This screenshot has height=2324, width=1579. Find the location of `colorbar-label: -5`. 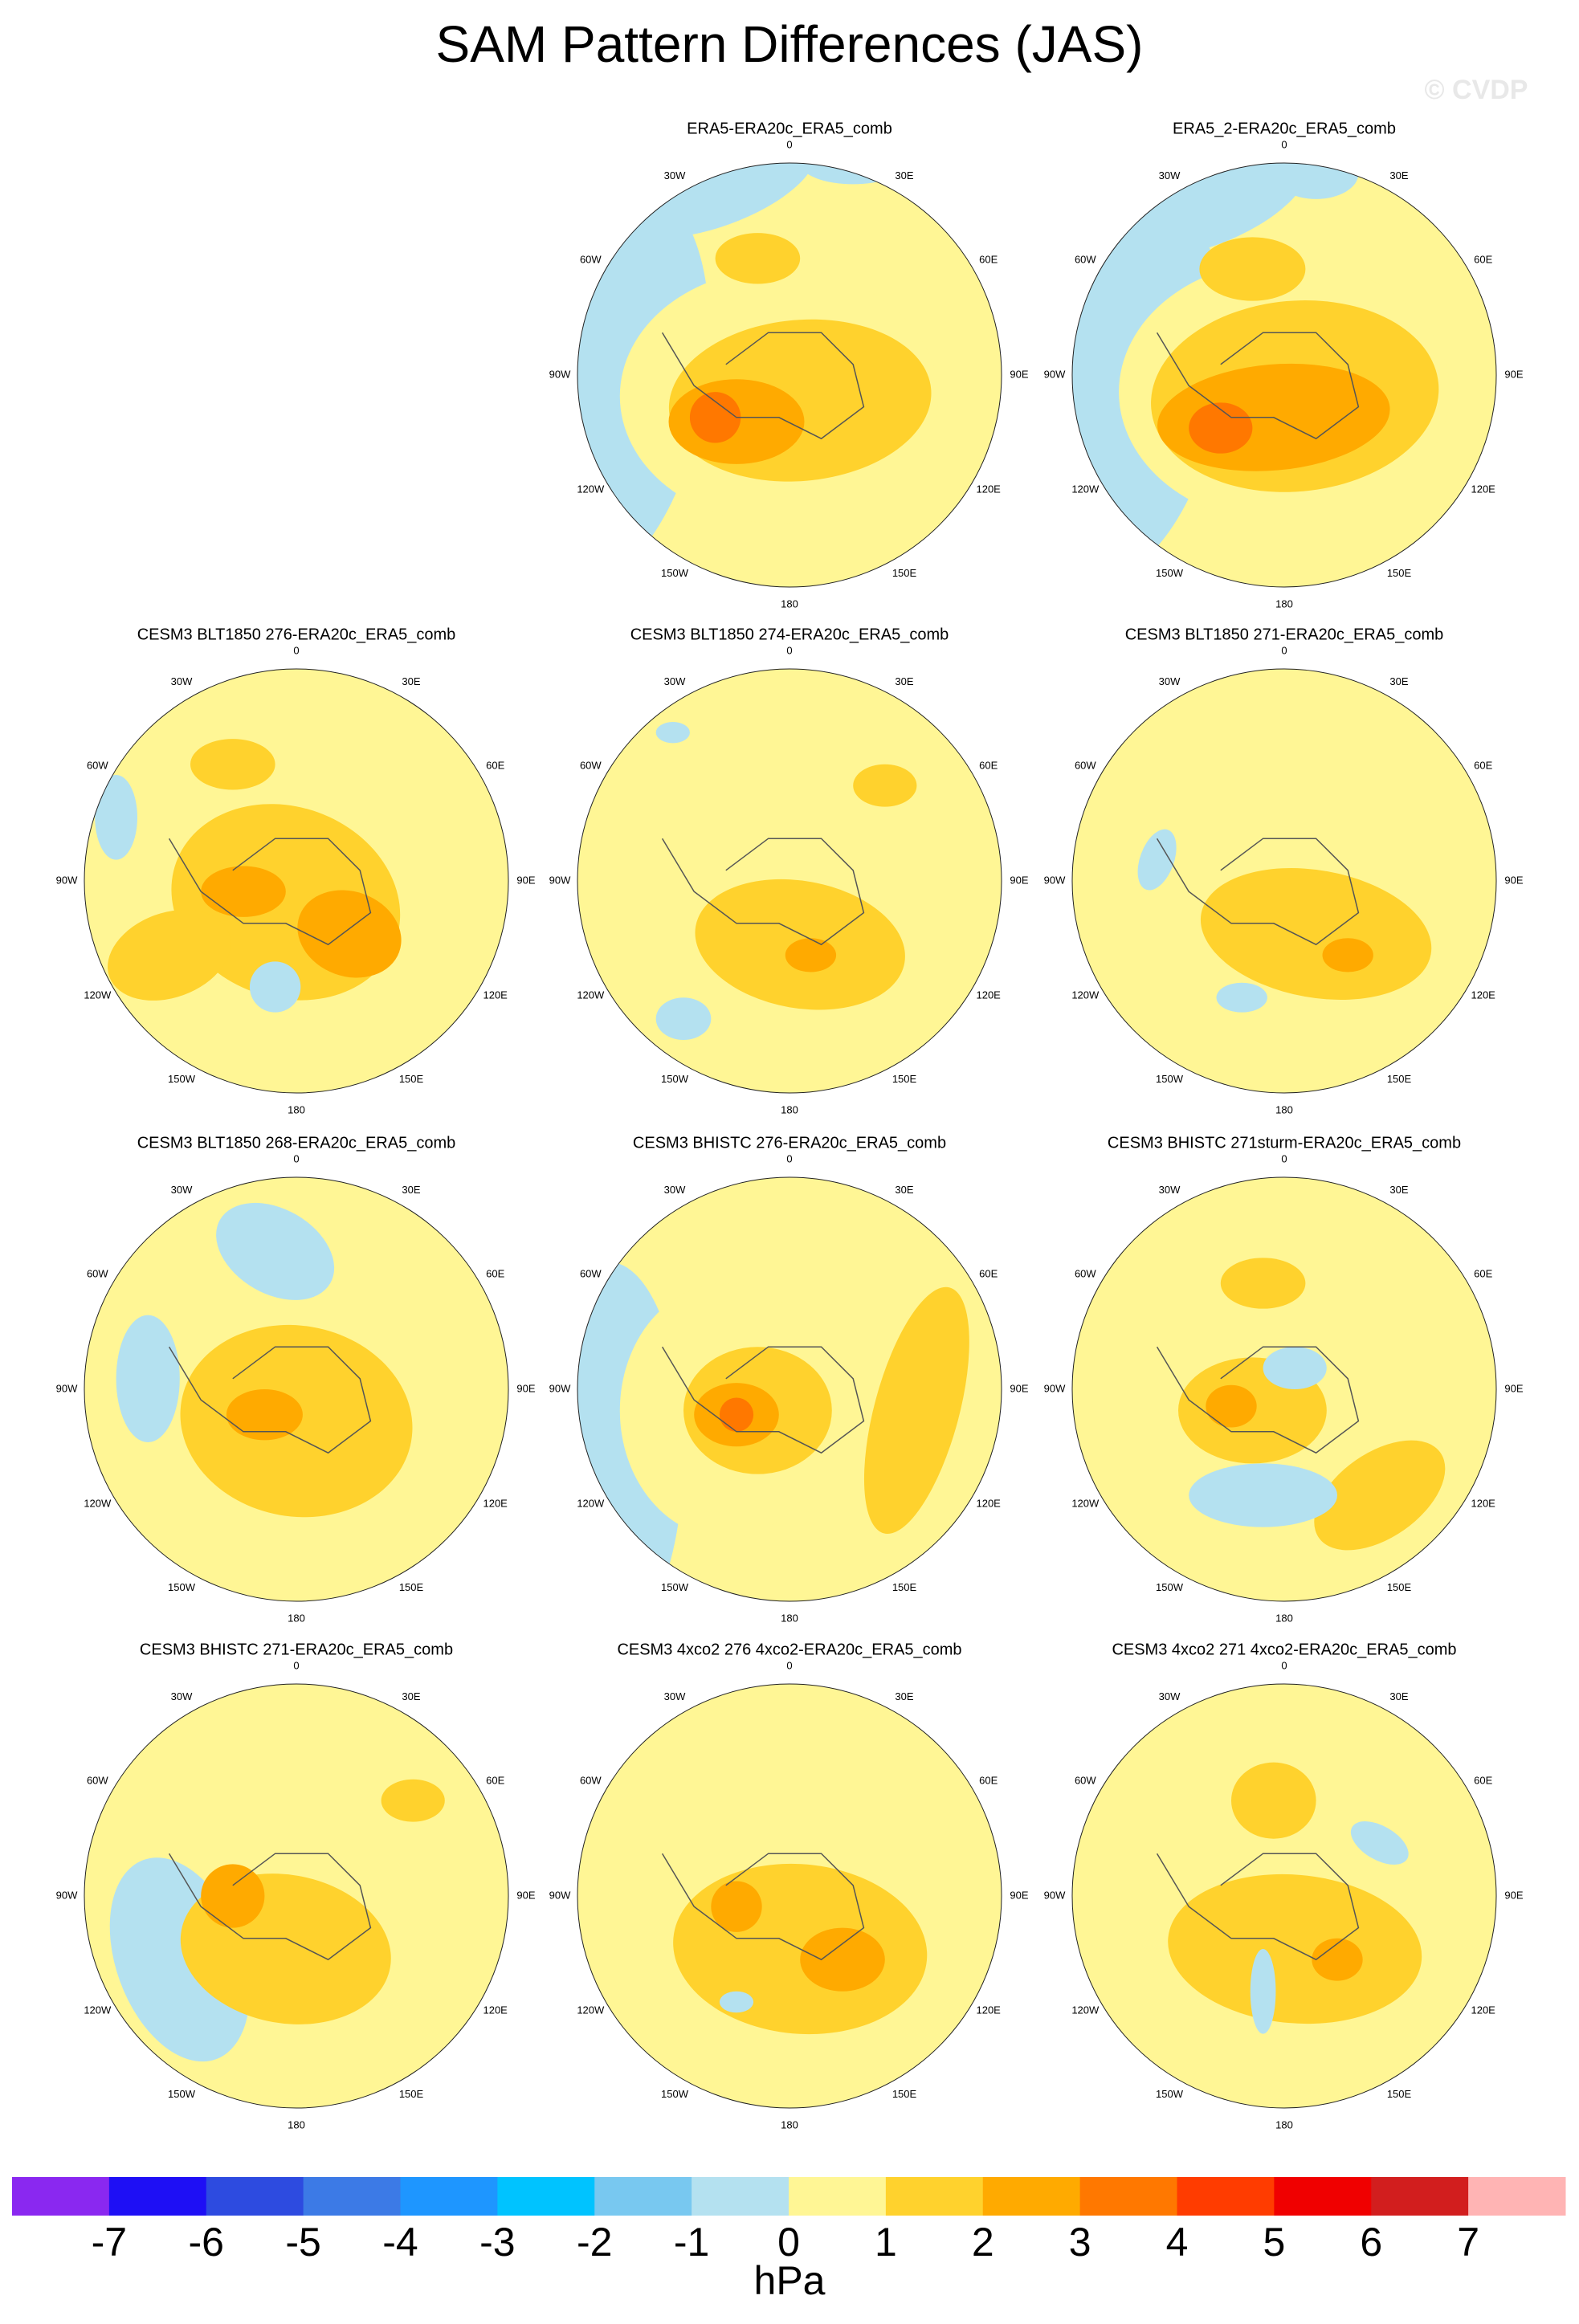

colorbar-label: -5 is located at coordinates (302, 2243).